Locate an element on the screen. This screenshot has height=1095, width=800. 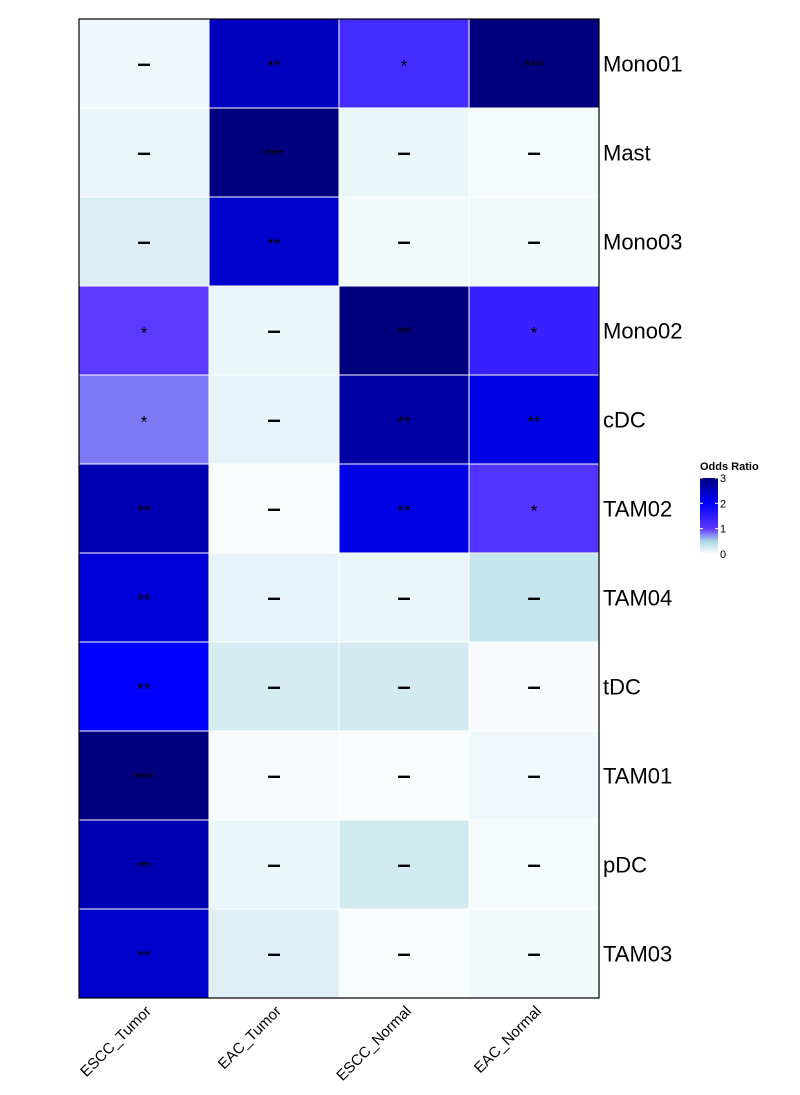
legend: Odds Ratio 0 1 2 3 is located at coordinates (729, 511).